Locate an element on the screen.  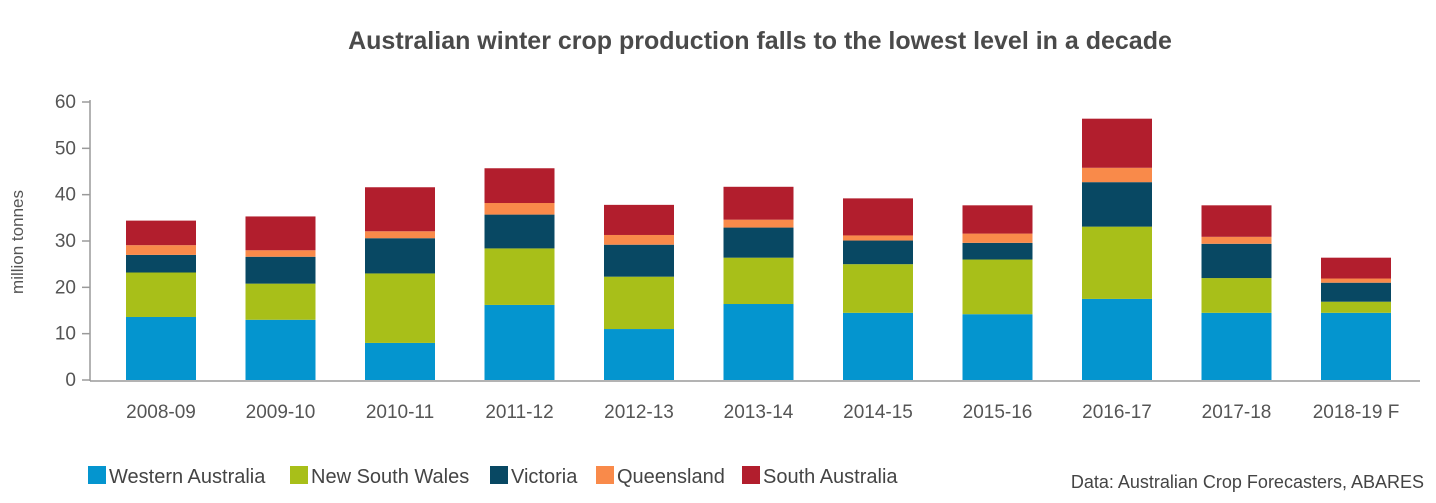
x-tick-label: 2015-16 is located at coordinates (998, 412).